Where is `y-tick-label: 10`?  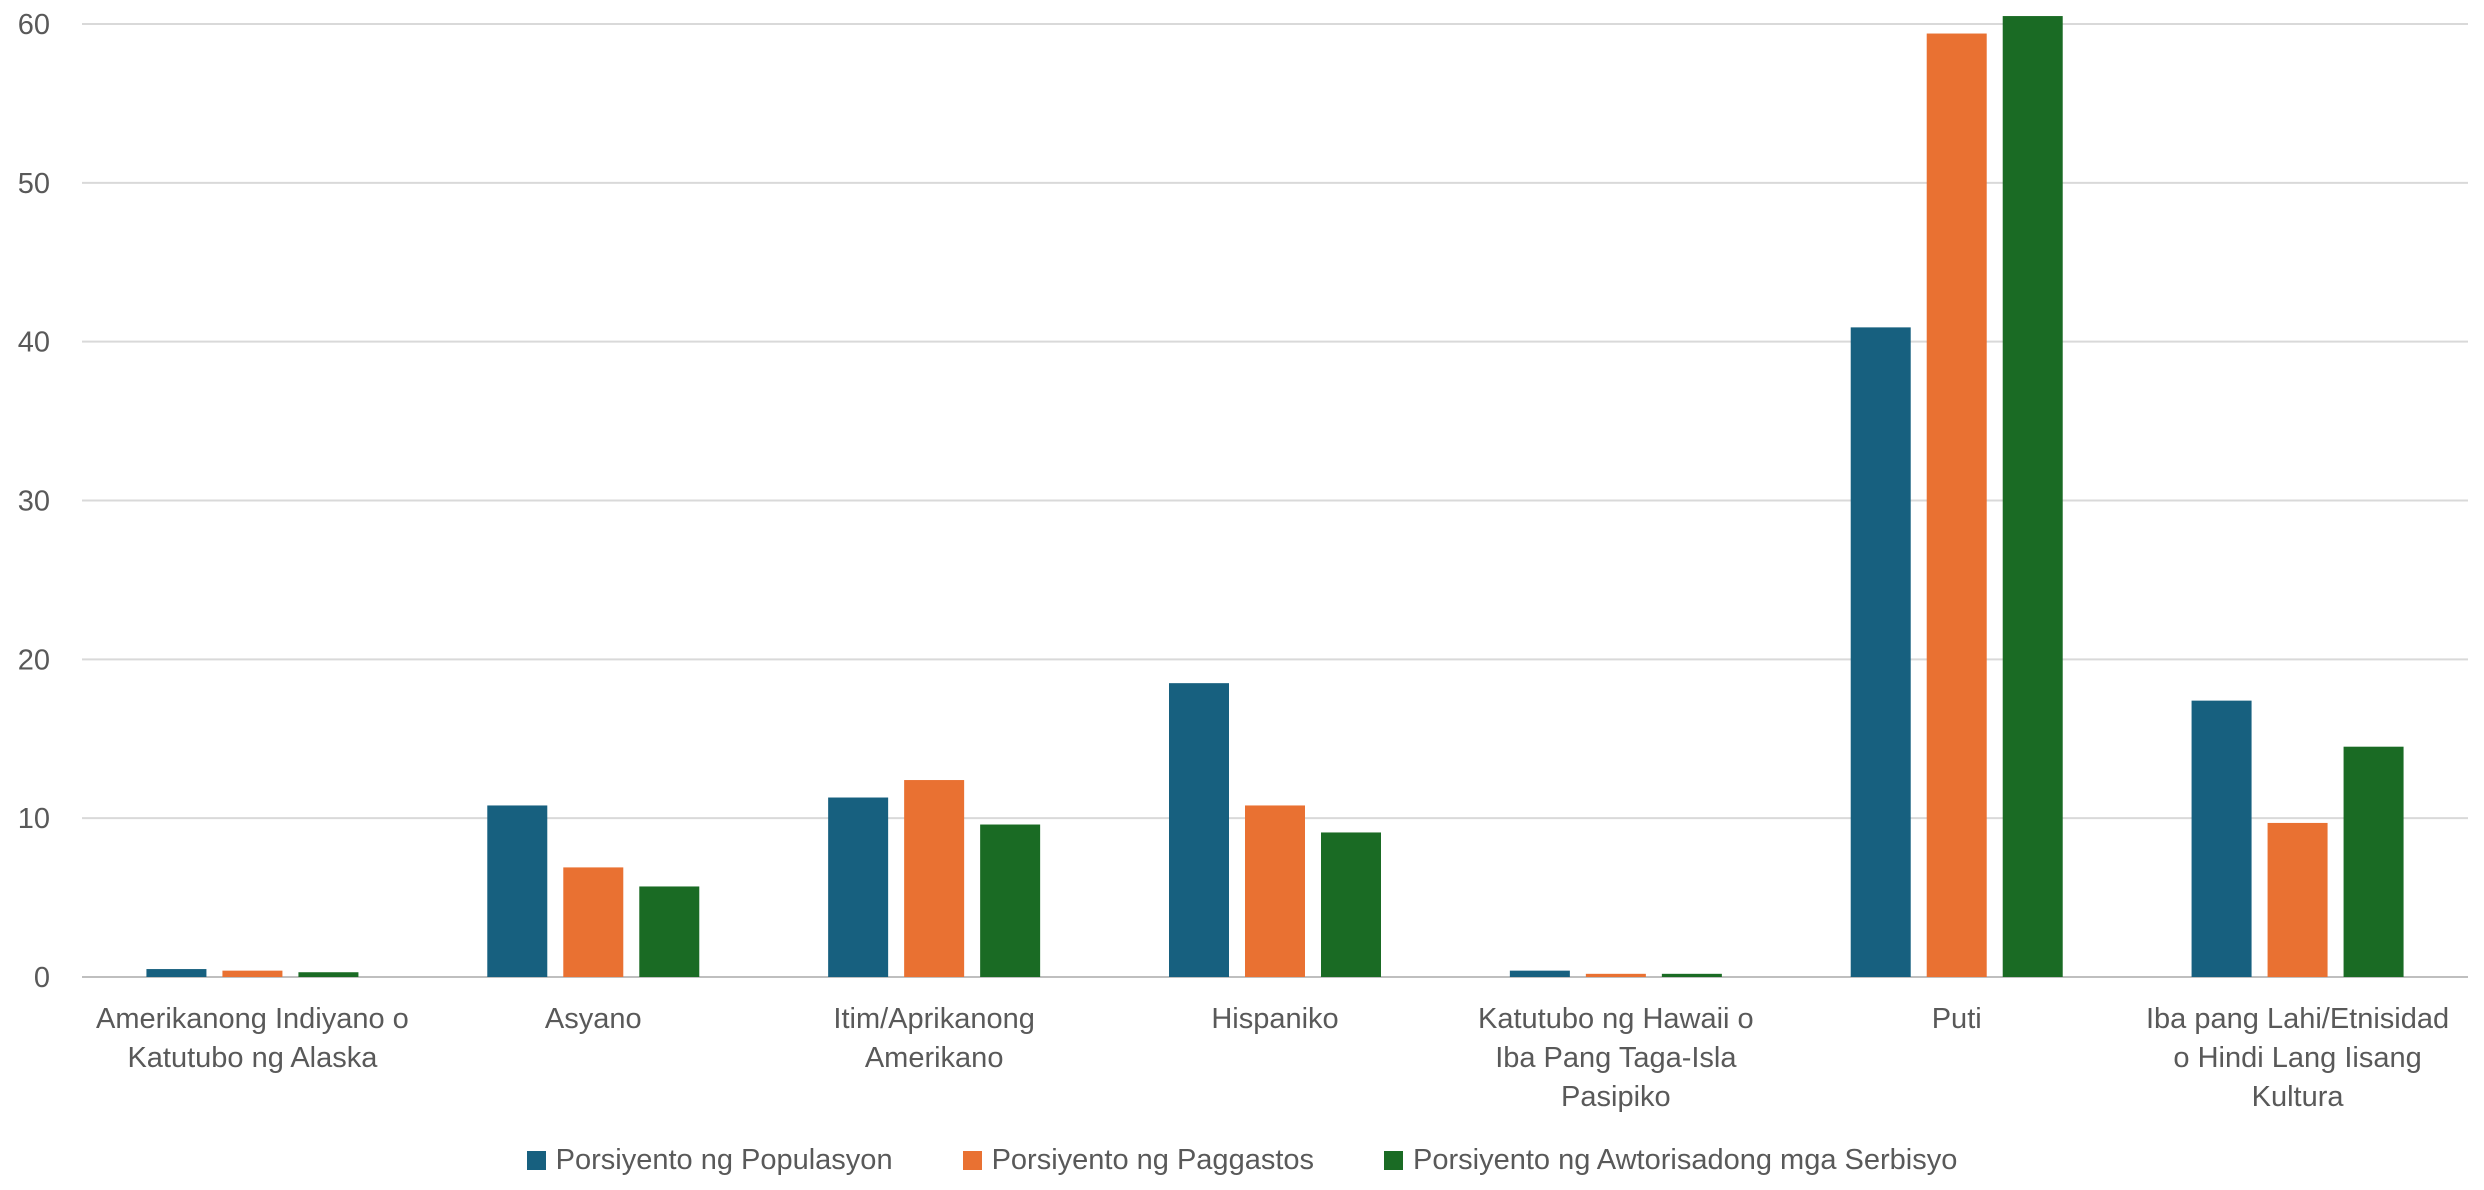 y-tick-label: 10 is located at coordinates (34, 819).